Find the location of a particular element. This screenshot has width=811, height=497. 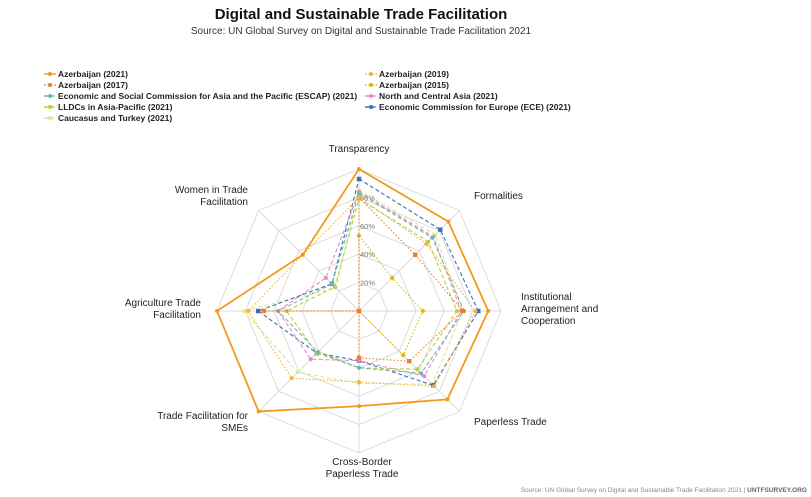

legend-label: Azerbaijan (2019) is located at coordinates (414, 74).